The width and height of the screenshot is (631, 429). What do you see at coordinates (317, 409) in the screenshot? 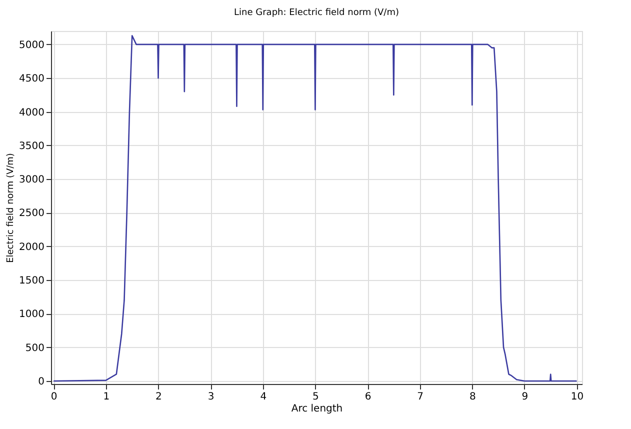
I see `x-axis-title: Arc length` at bounding box center [317, 409].